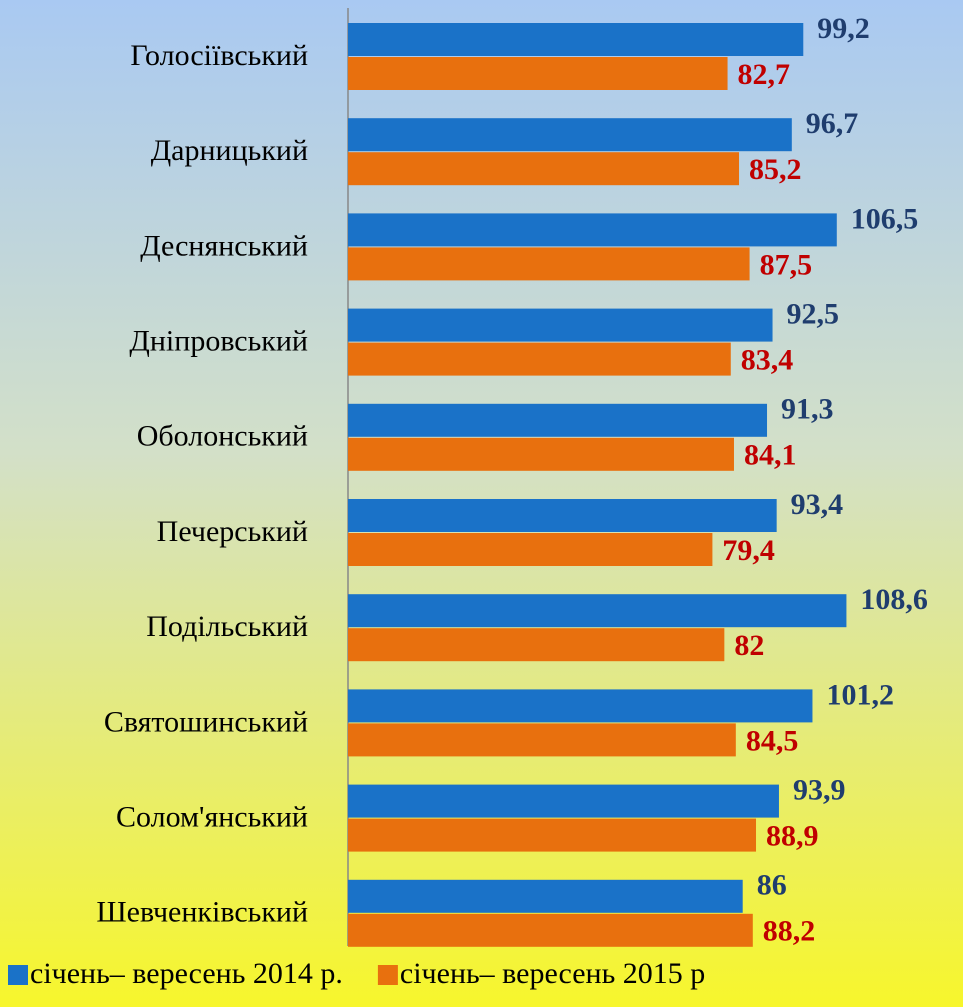 The height and width of the screenshot is (1007, 963). I want to click on value-label: 87,5, so click(786, 264).